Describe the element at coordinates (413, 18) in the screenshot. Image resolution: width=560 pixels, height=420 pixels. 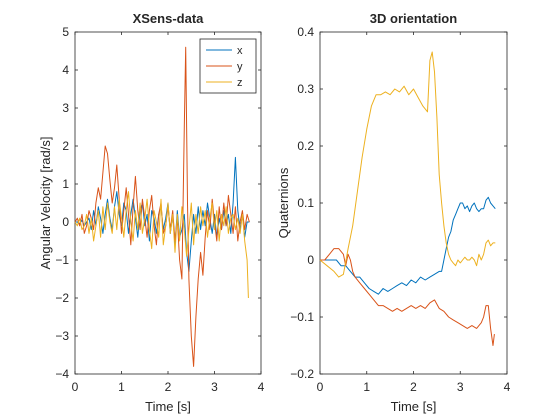
I see `chart-title: 3D orientation` at that location.